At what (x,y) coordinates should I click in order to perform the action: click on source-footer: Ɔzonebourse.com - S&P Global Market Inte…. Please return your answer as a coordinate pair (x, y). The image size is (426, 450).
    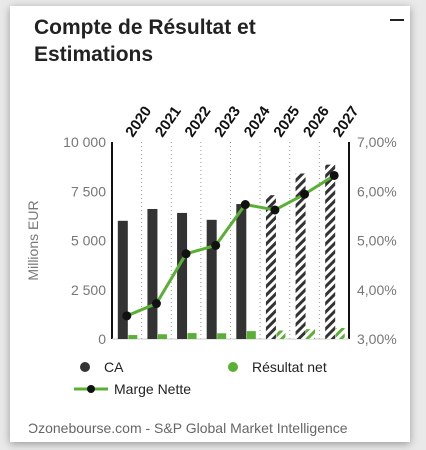
    Looking at the image, I should click on (188, 428).